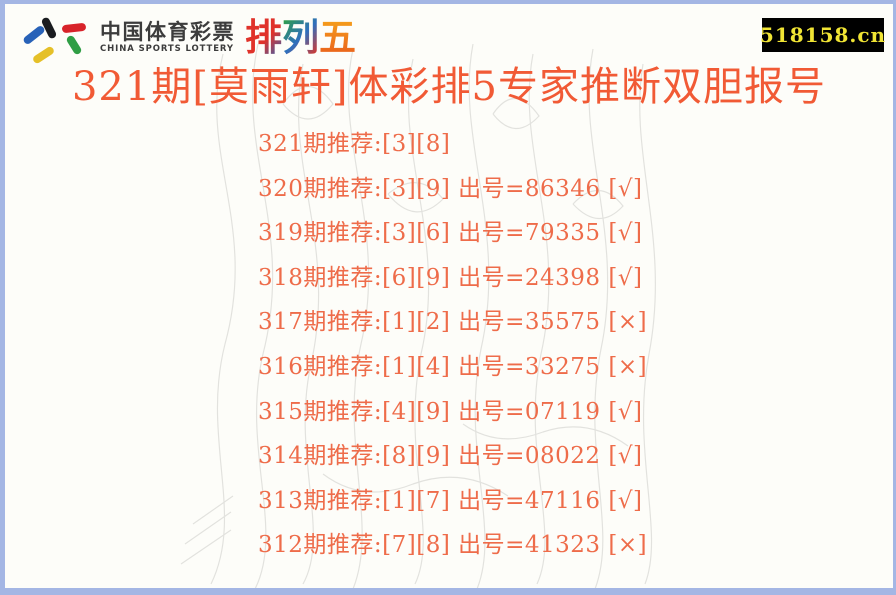  I want to click on page-title: 321期[莫雨轩]体彩排5专家推断双胆报号, so click(448, 87).